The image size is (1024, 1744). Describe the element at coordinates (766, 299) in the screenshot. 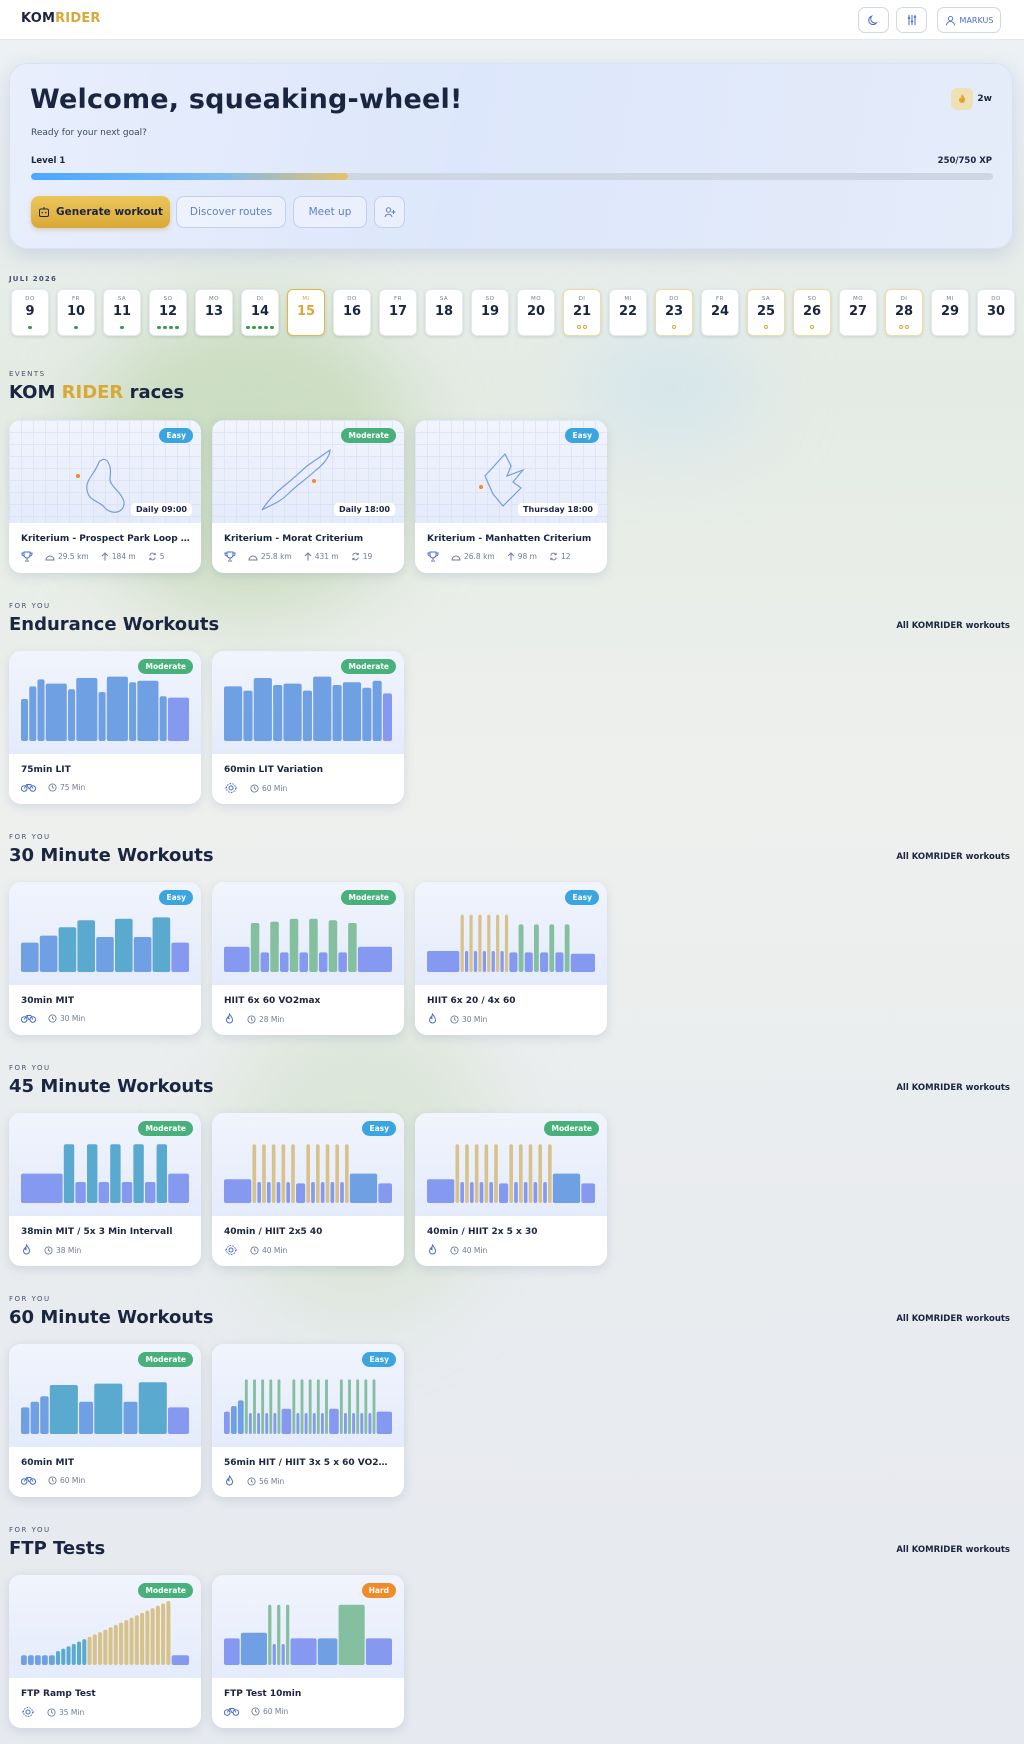

I see `day-weekday: SA` at that location.